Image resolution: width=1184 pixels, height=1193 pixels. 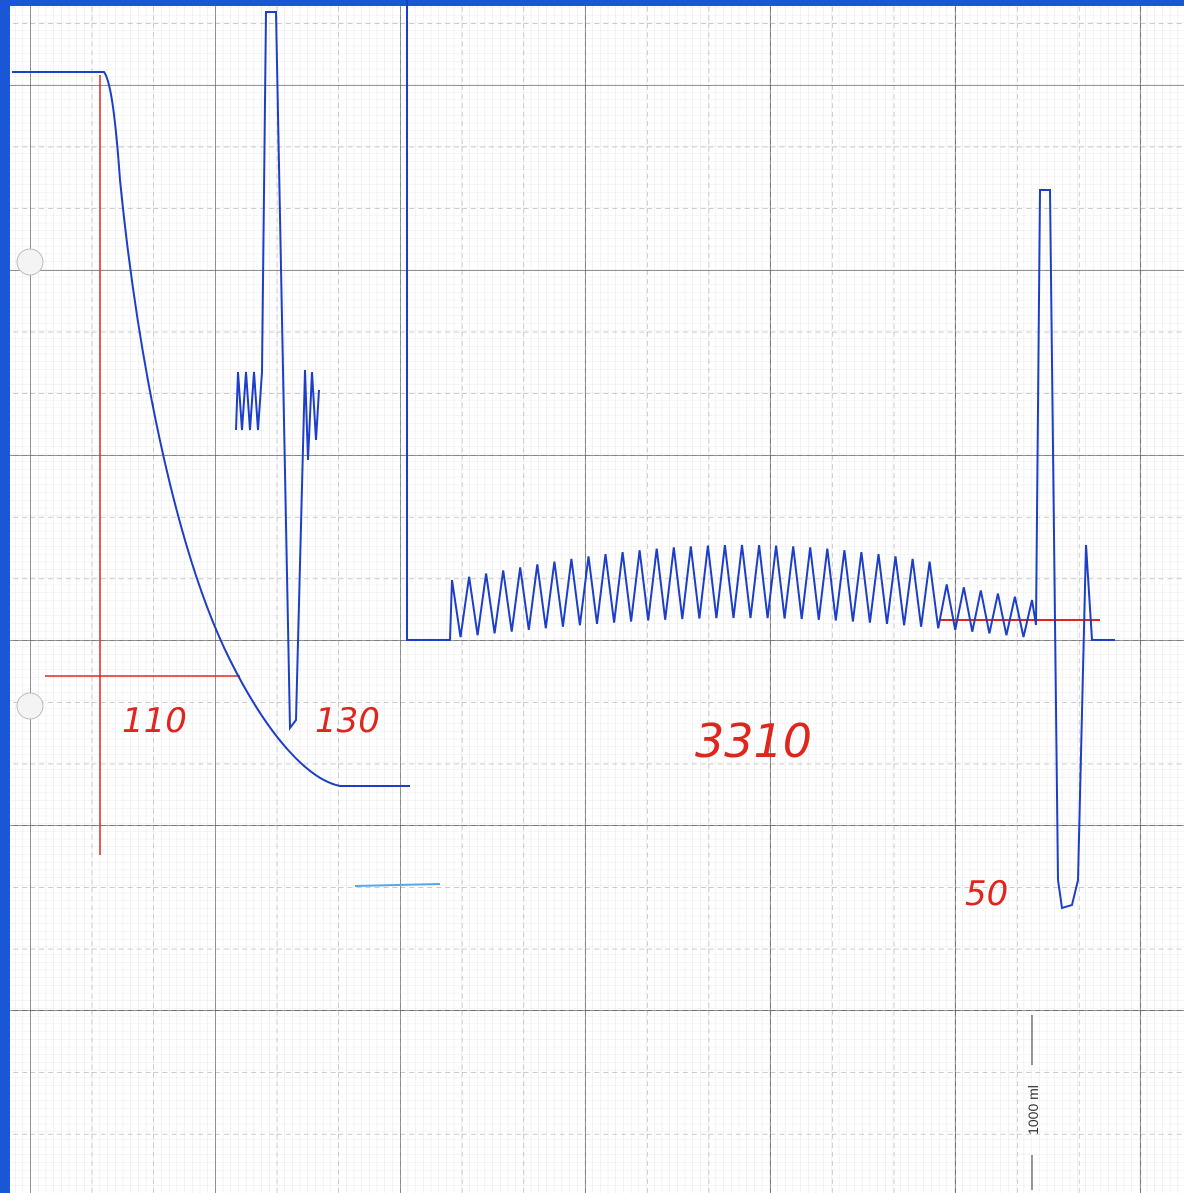 What do you see at coordinates (347, 721) in the screenshot?
I see `annotation: 130` at bounding box center [347, 721].